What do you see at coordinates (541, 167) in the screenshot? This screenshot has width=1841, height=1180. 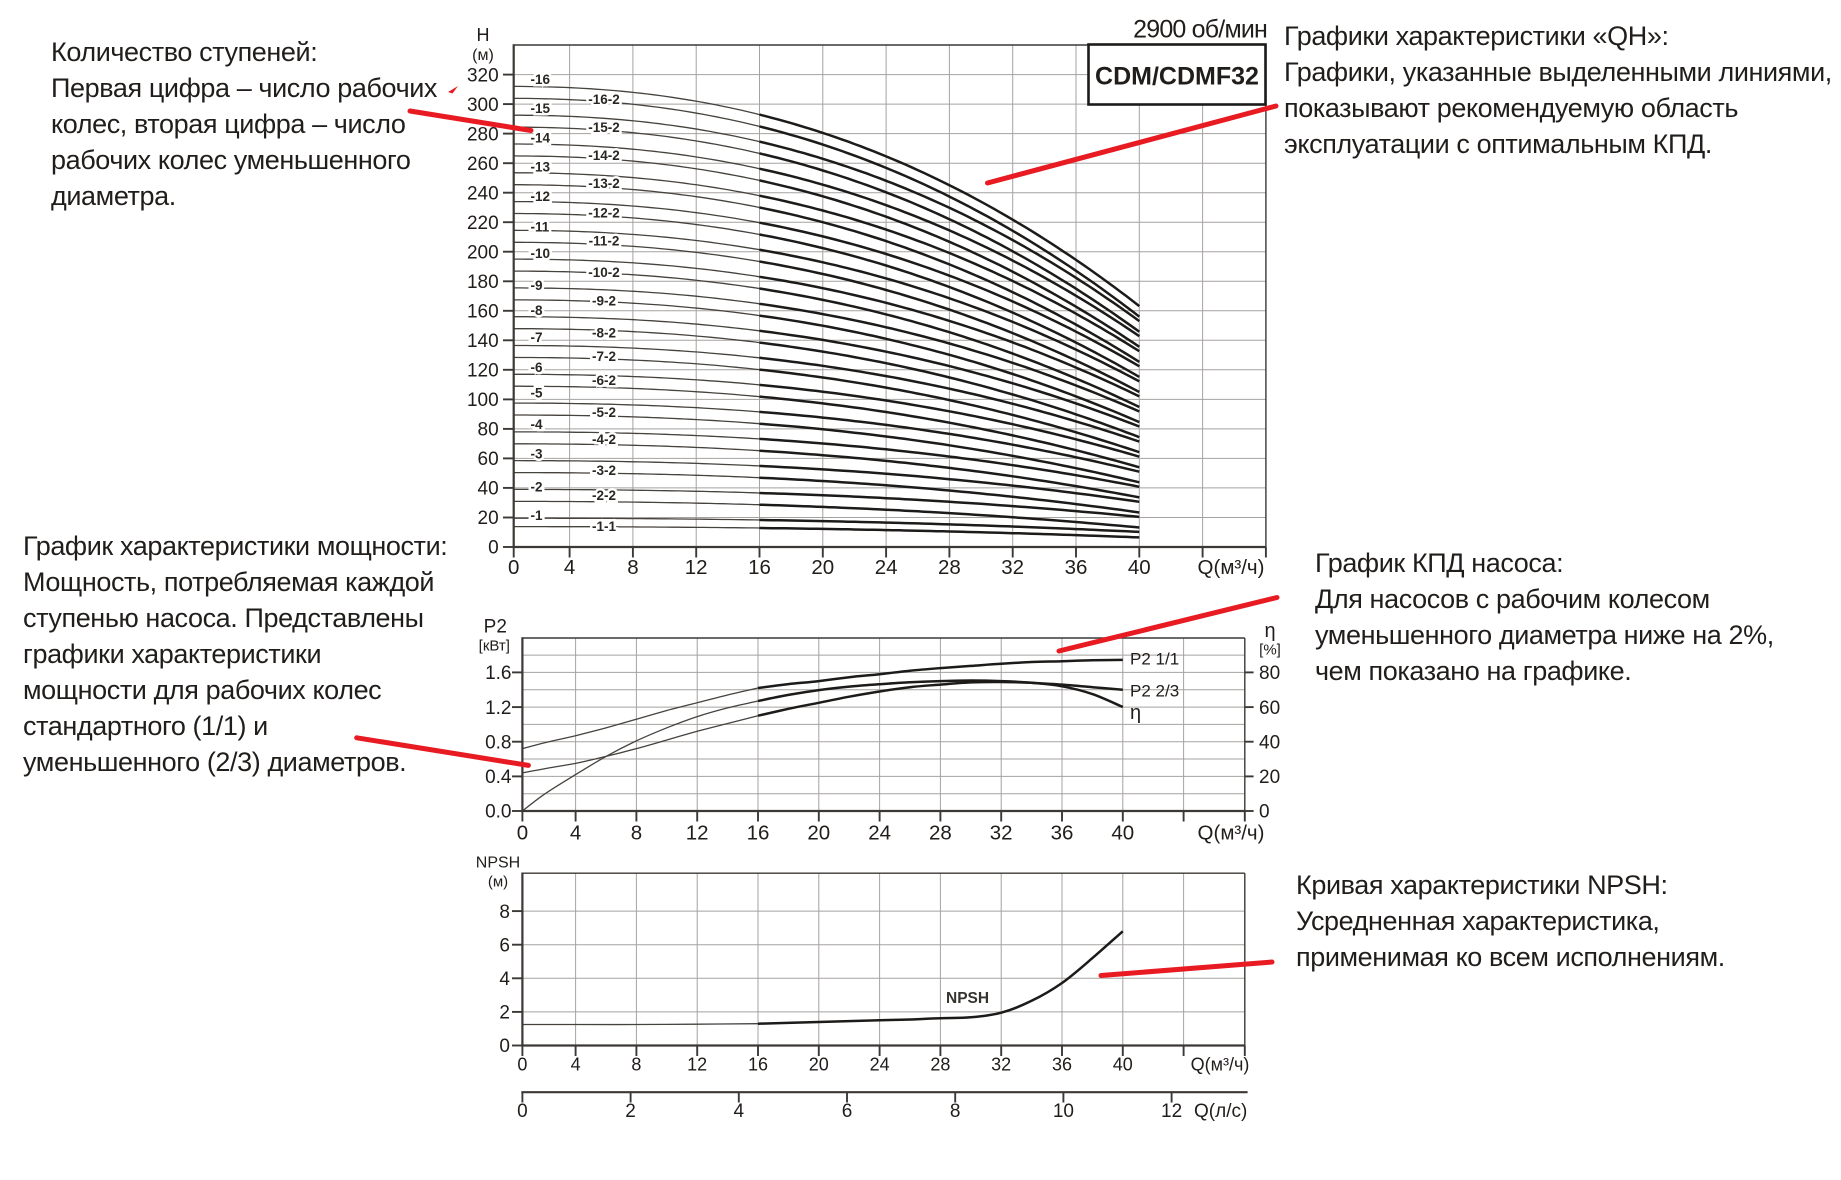 I see `svg-text: -13` at bounding box center [541, 167].